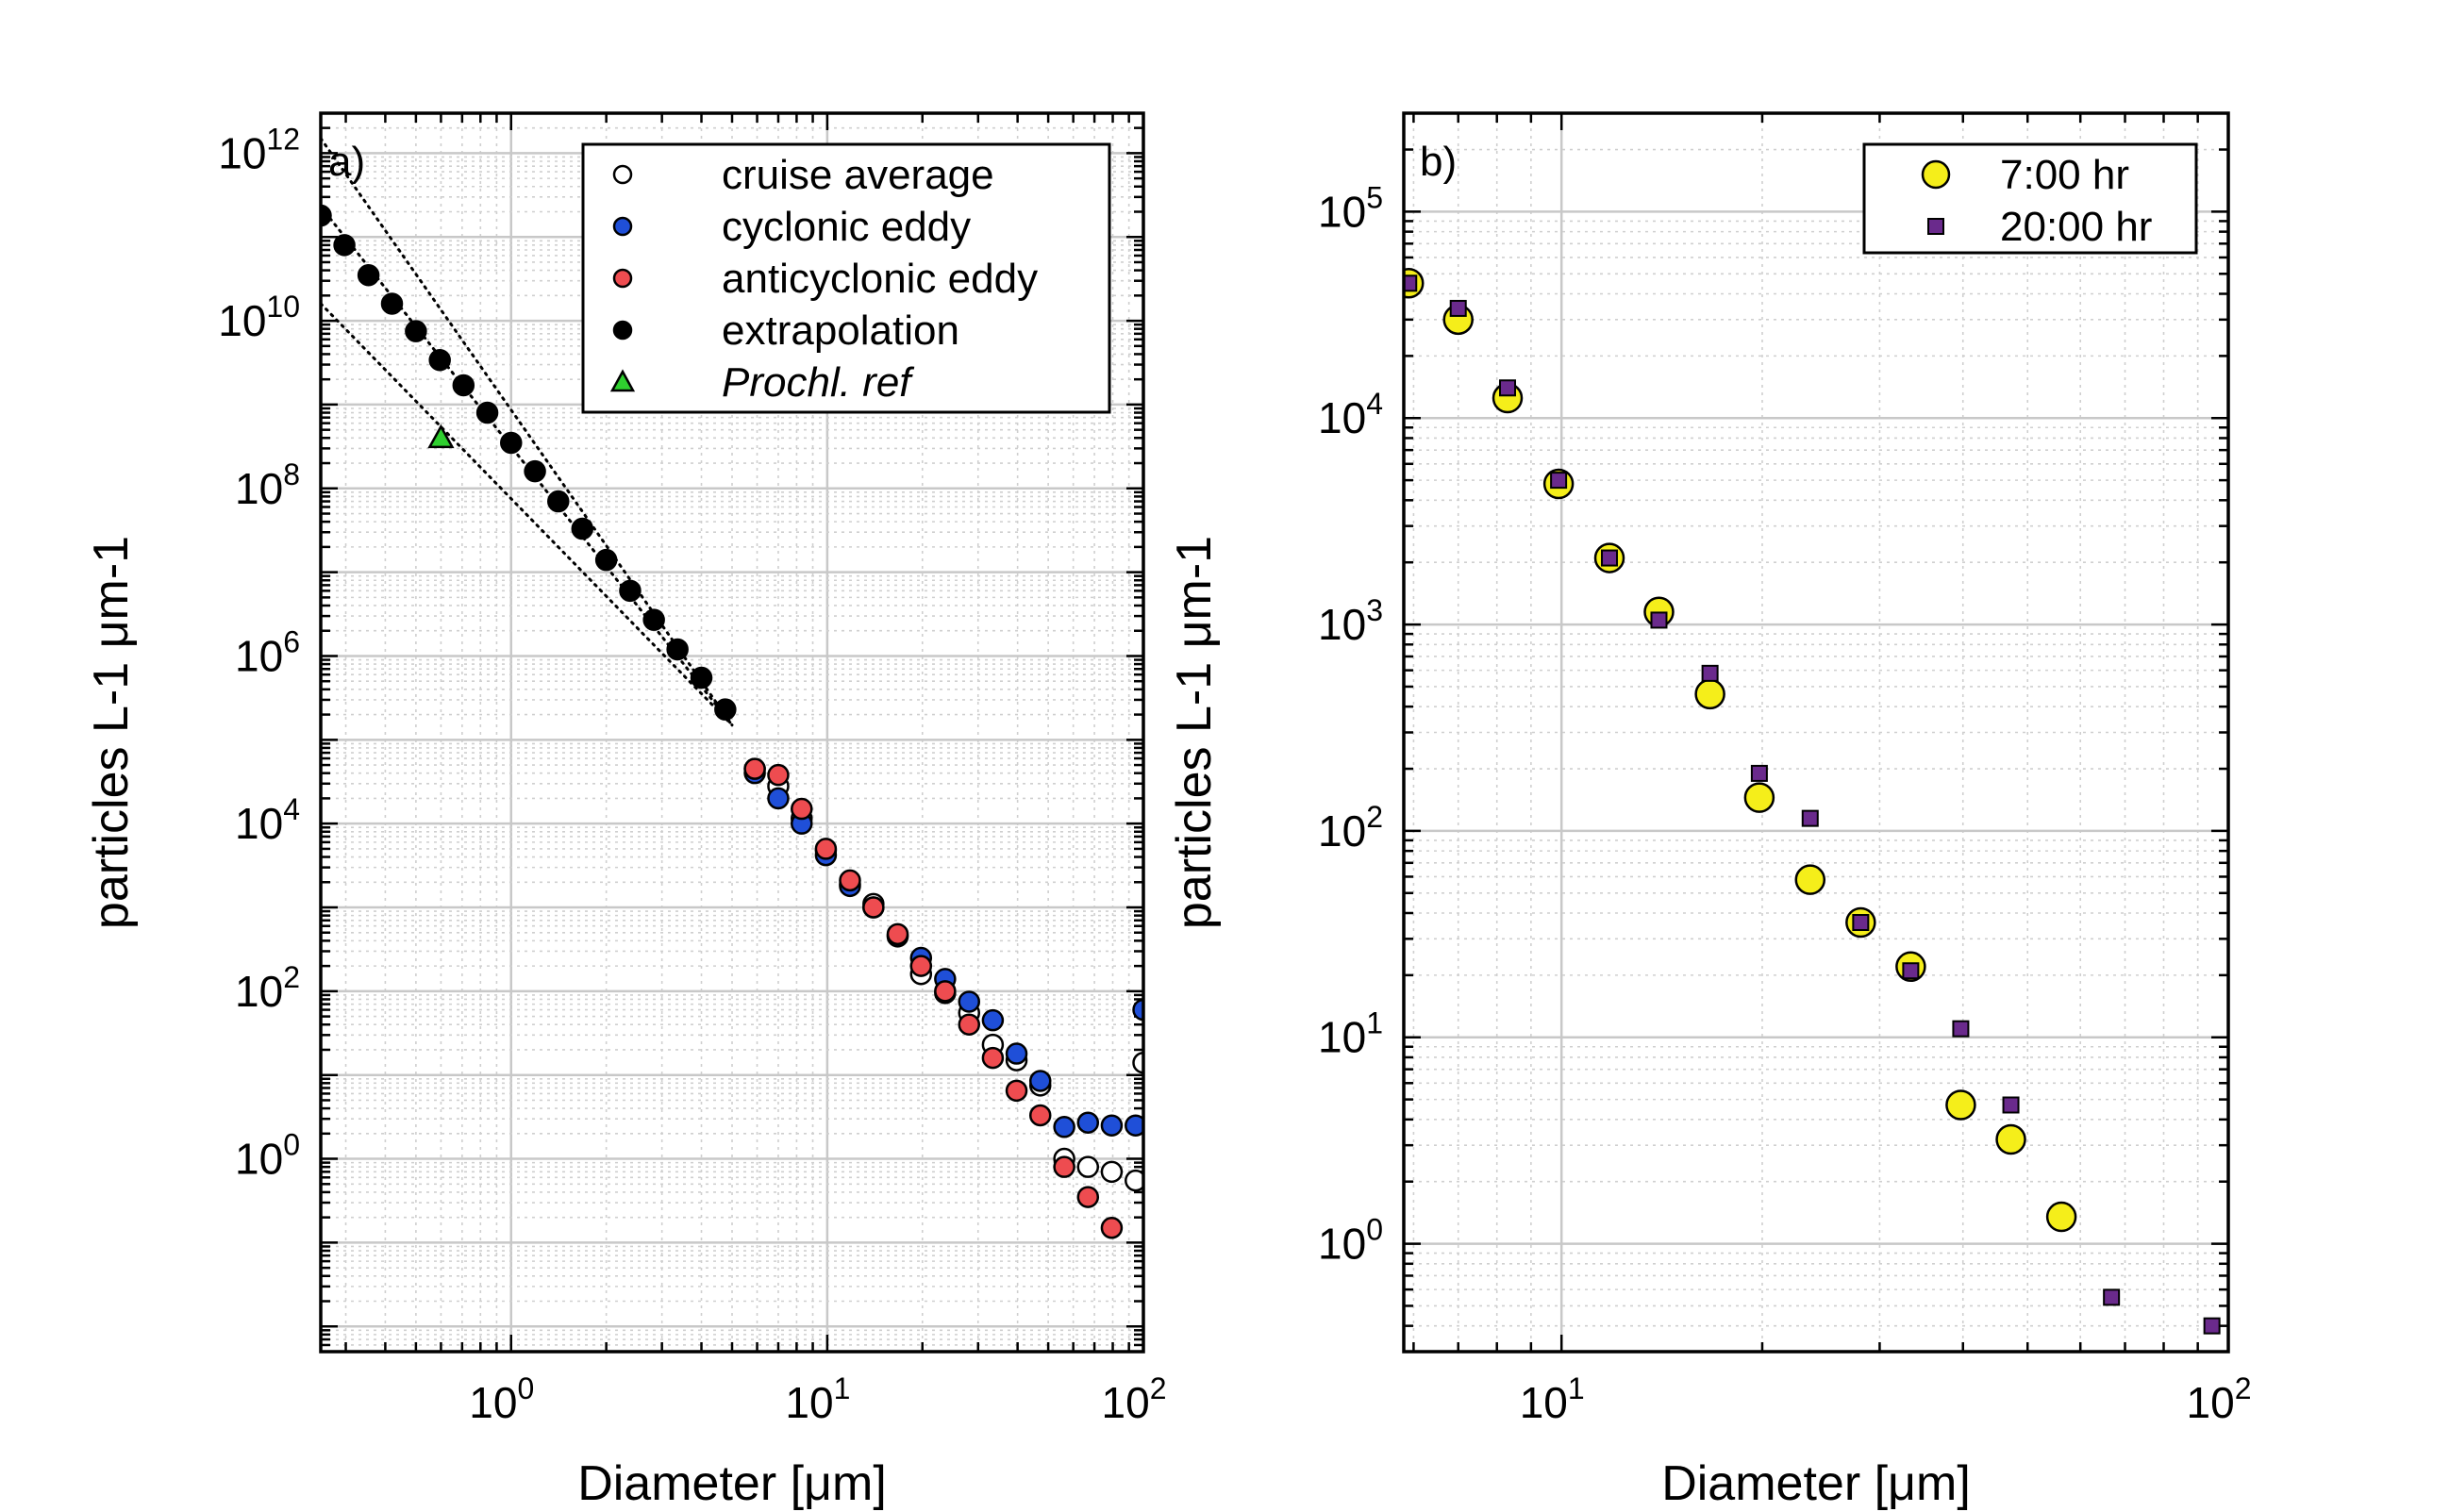 This screenshot has height=1512, width=2450. What do you see at coordinates (267, 485) in the screenshot?
I see `y-tick-label: 10⁸` at bounding box center [267, 485].